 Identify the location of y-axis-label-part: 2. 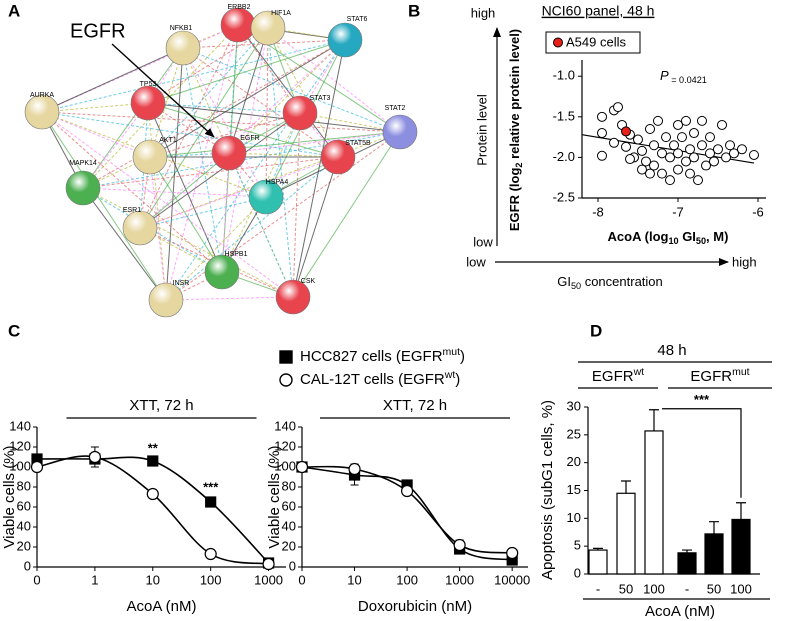
(519, 165).